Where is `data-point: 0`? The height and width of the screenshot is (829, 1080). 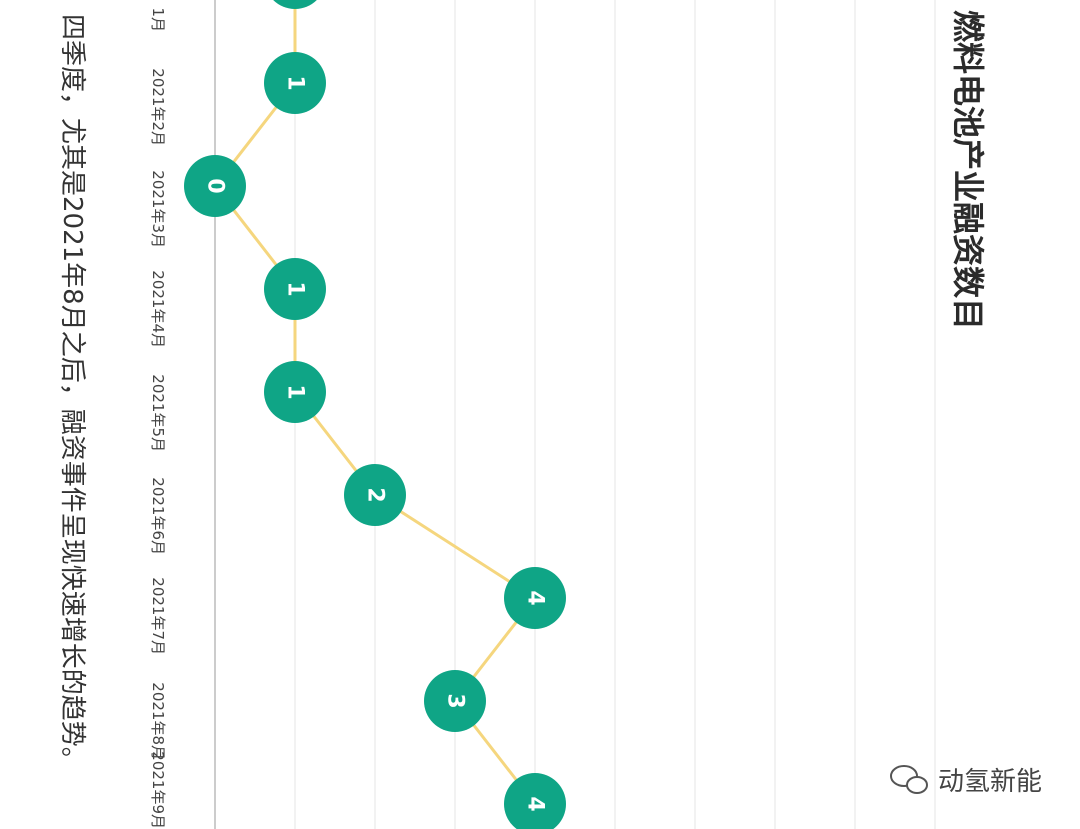 data-point: 0 is located at coordinates (215, 186).